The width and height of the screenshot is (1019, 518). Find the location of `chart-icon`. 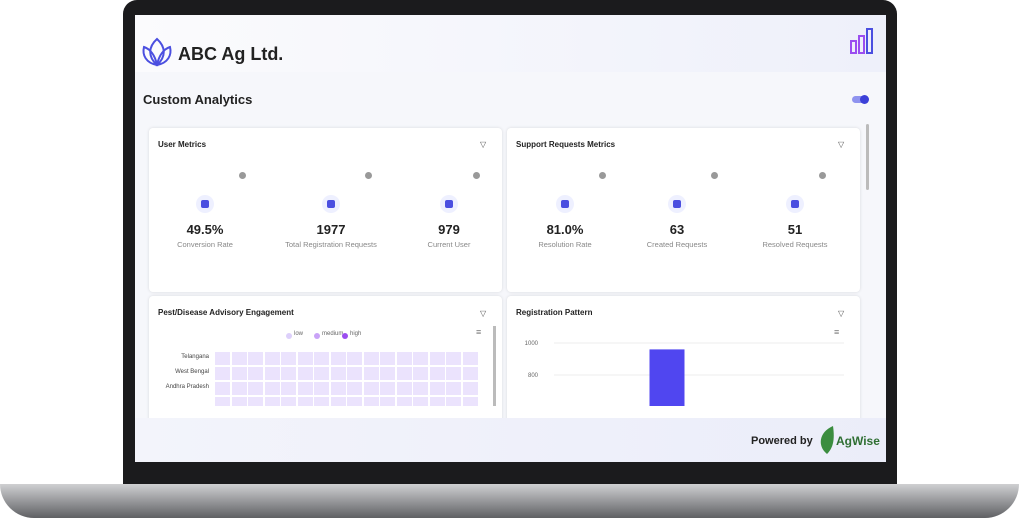

chart-icon is located at coordinates (863, 41).